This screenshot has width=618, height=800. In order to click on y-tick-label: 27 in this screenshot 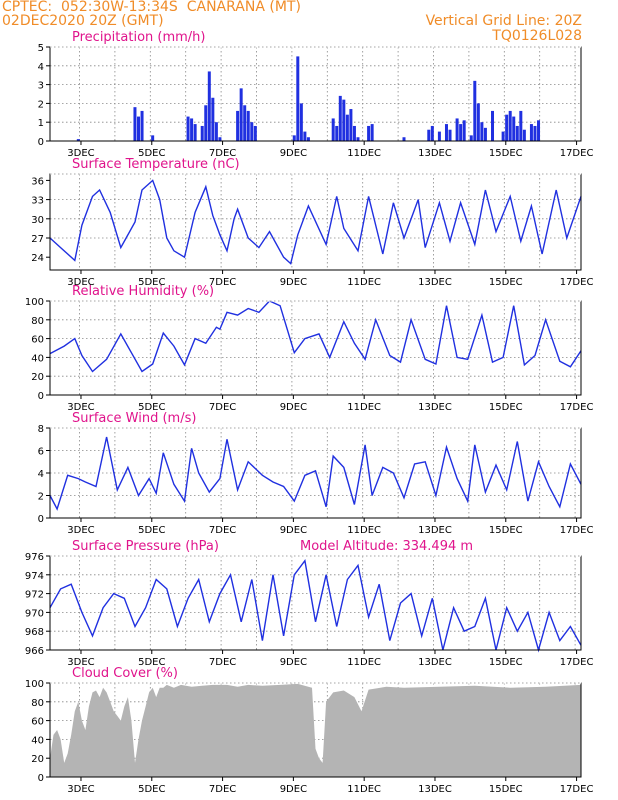, I will do `click(37, 239)`.